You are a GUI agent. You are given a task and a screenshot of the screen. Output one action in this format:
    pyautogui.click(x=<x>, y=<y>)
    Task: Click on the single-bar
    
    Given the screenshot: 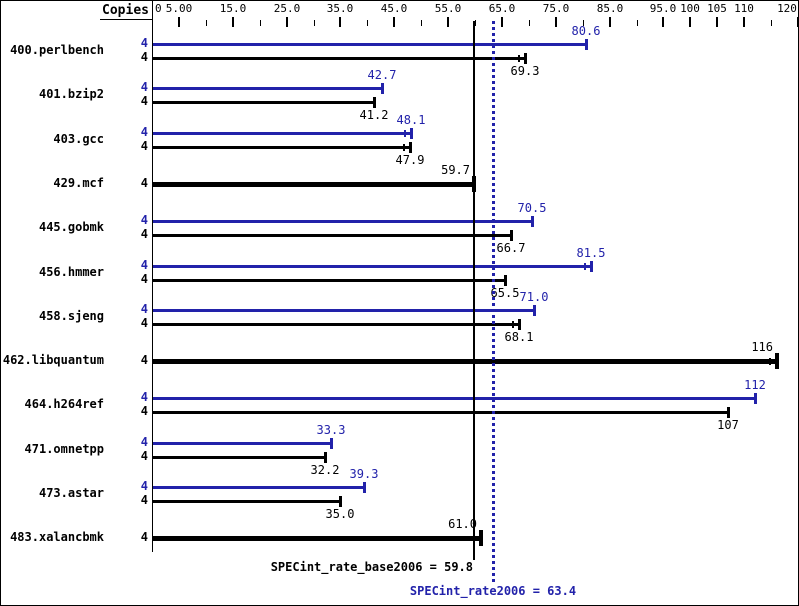 What is the action you would take?
    pyautogui.click(x=464, y=361)
    